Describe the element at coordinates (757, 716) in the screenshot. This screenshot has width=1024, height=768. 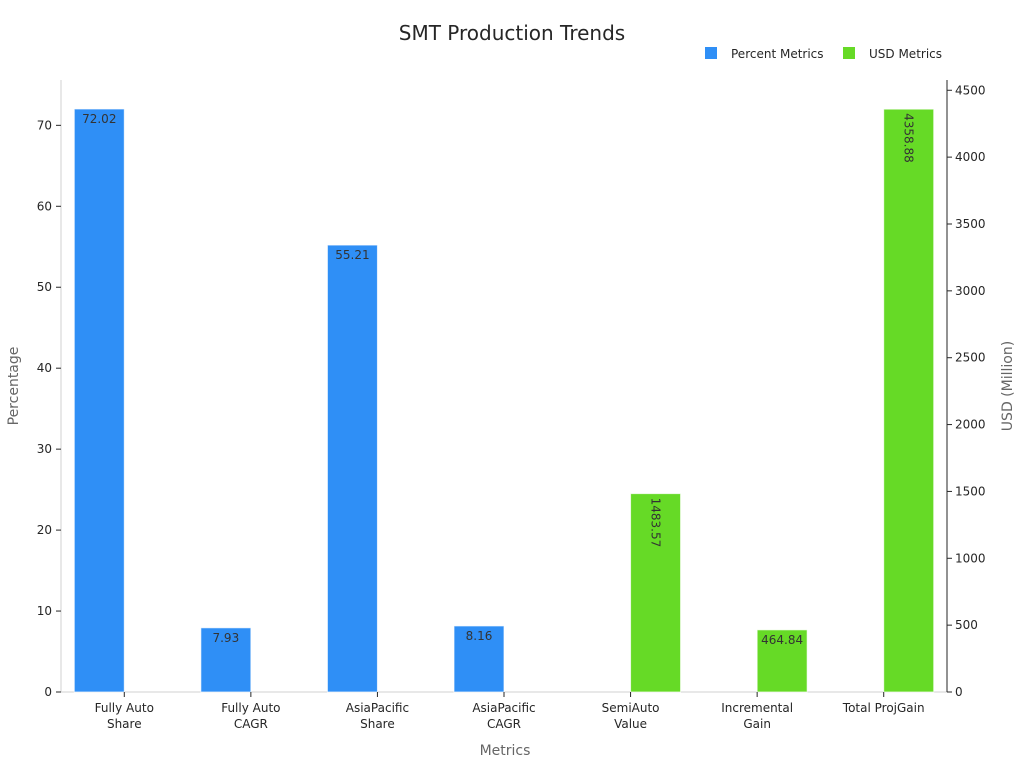
I see `x-tick-label: Incremental Gain` at that location.